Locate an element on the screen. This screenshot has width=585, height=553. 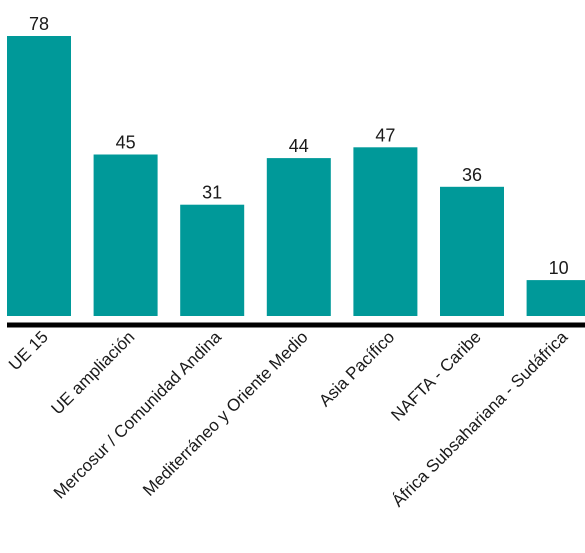
category-label: UE ampliación is located at coordinates (92, 372).